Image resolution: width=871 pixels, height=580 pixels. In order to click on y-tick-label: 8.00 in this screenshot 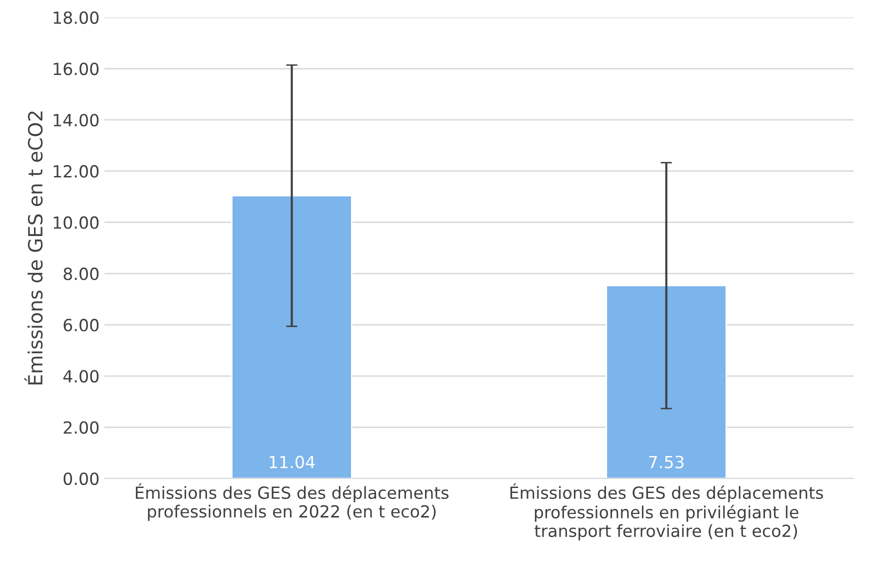, I will do `click(81, 274)`.